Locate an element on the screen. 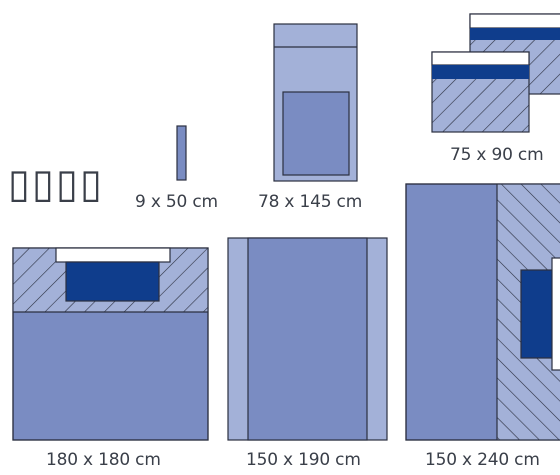 The image size is (560, 475). drape-78x145 is located at coordinates (315, 102).